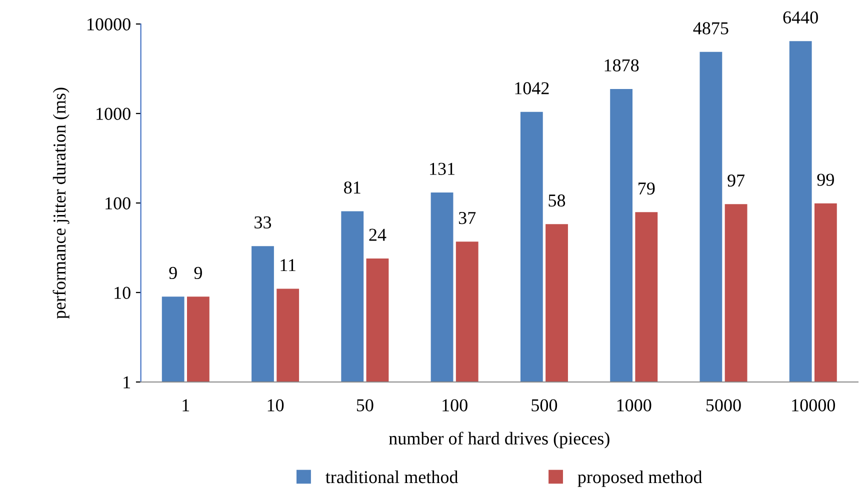  I want to click on data-label: 11, so click(288, 265).